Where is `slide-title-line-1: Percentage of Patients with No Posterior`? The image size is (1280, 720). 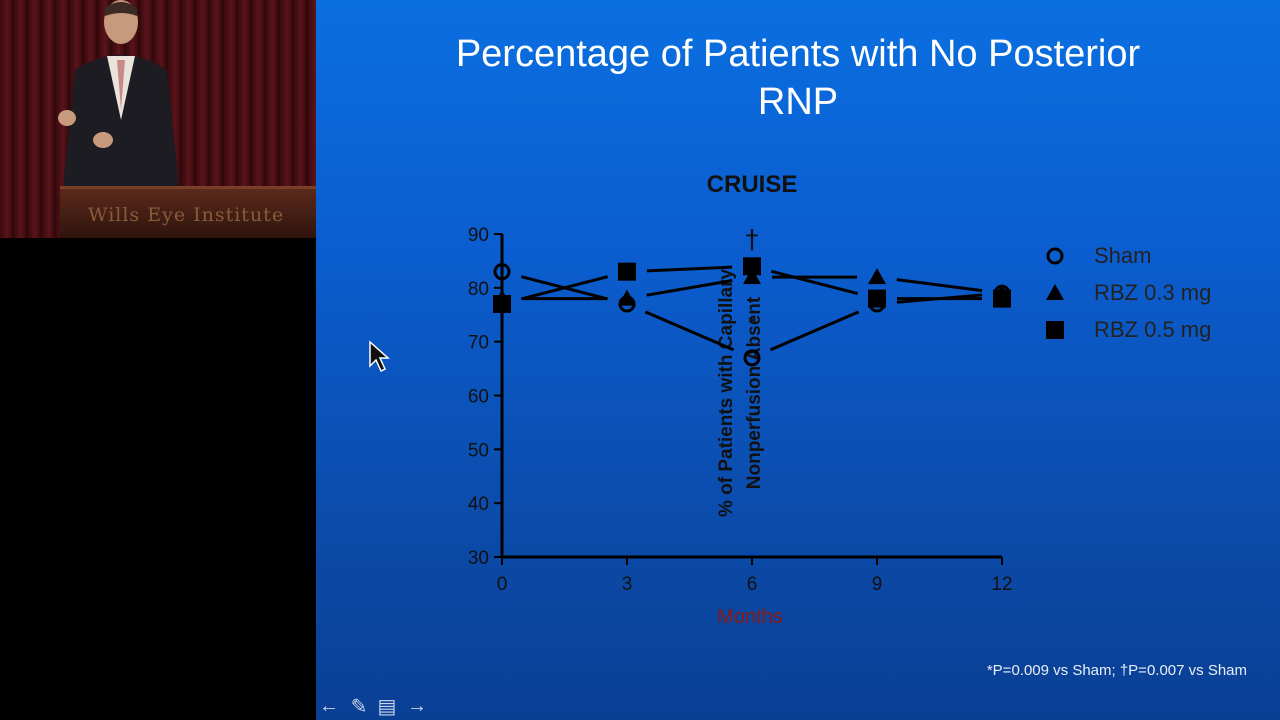
slide-title-line-1: Percentage of Patients with No Posterior is located at coordinates (798, 54).